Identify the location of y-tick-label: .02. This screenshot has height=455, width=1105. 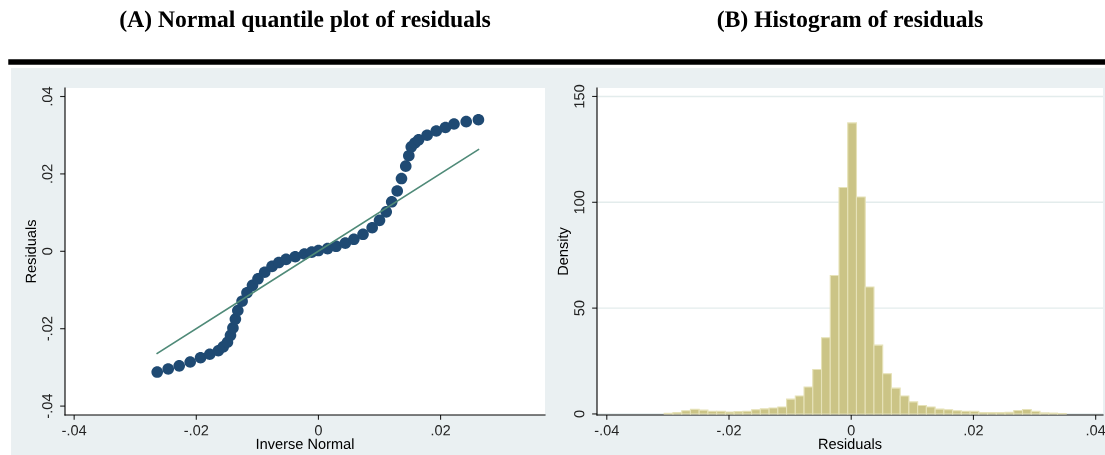
(47, 173).